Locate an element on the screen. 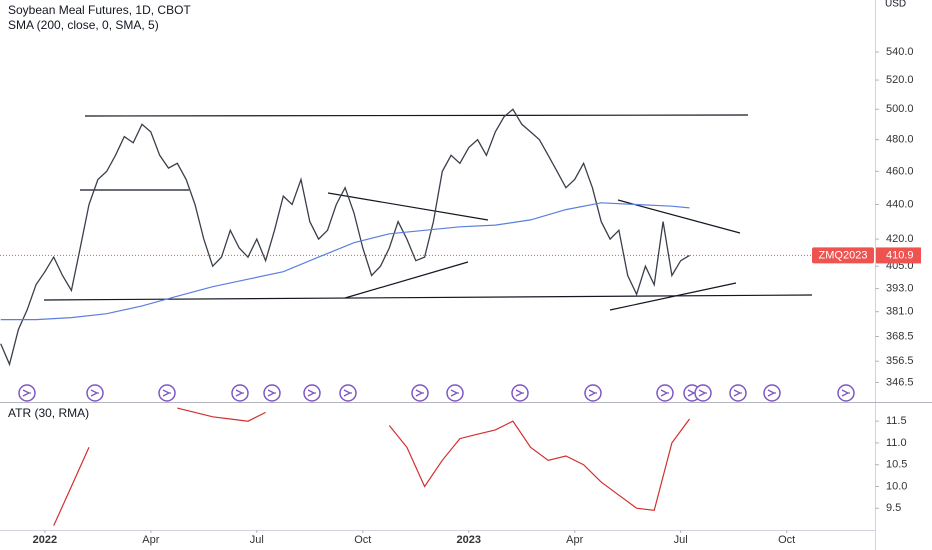 The image size is (932, 550). price-badge is located at coordinates (898, 255).